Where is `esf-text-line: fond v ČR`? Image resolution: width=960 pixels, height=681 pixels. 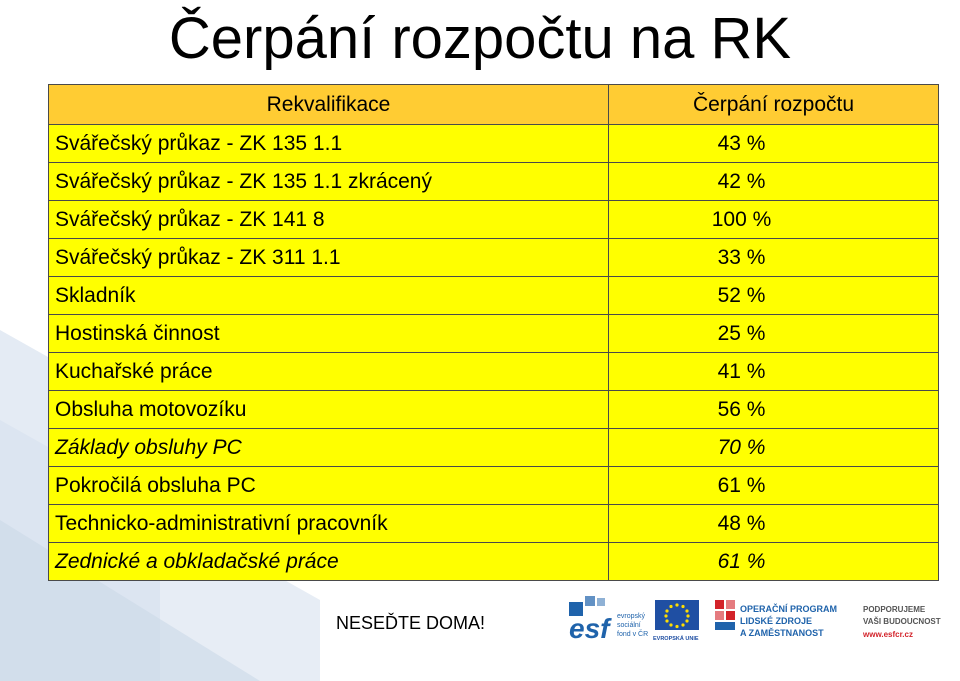 esf-text-line: fond v ČR is located at coordinates (632, 633).